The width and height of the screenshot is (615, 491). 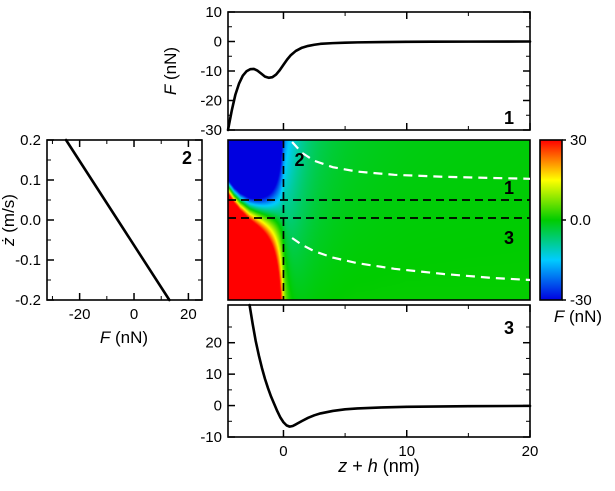 I want to click on panel-tag-2: 2, so click(x=187, y=158).